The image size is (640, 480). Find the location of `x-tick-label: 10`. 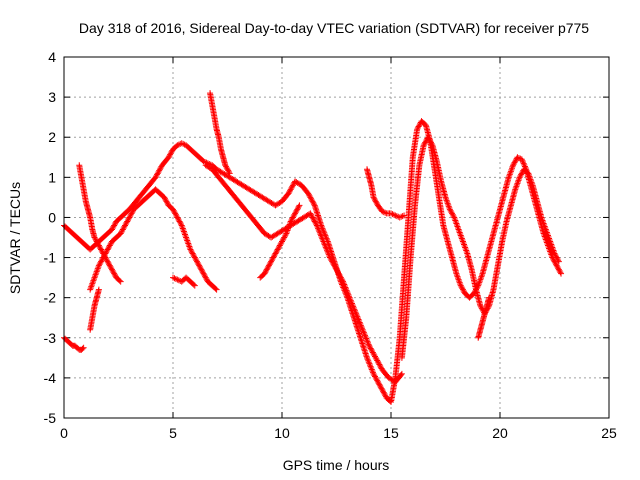

x-tick-label: 10 is located at coordinates (282, 433).